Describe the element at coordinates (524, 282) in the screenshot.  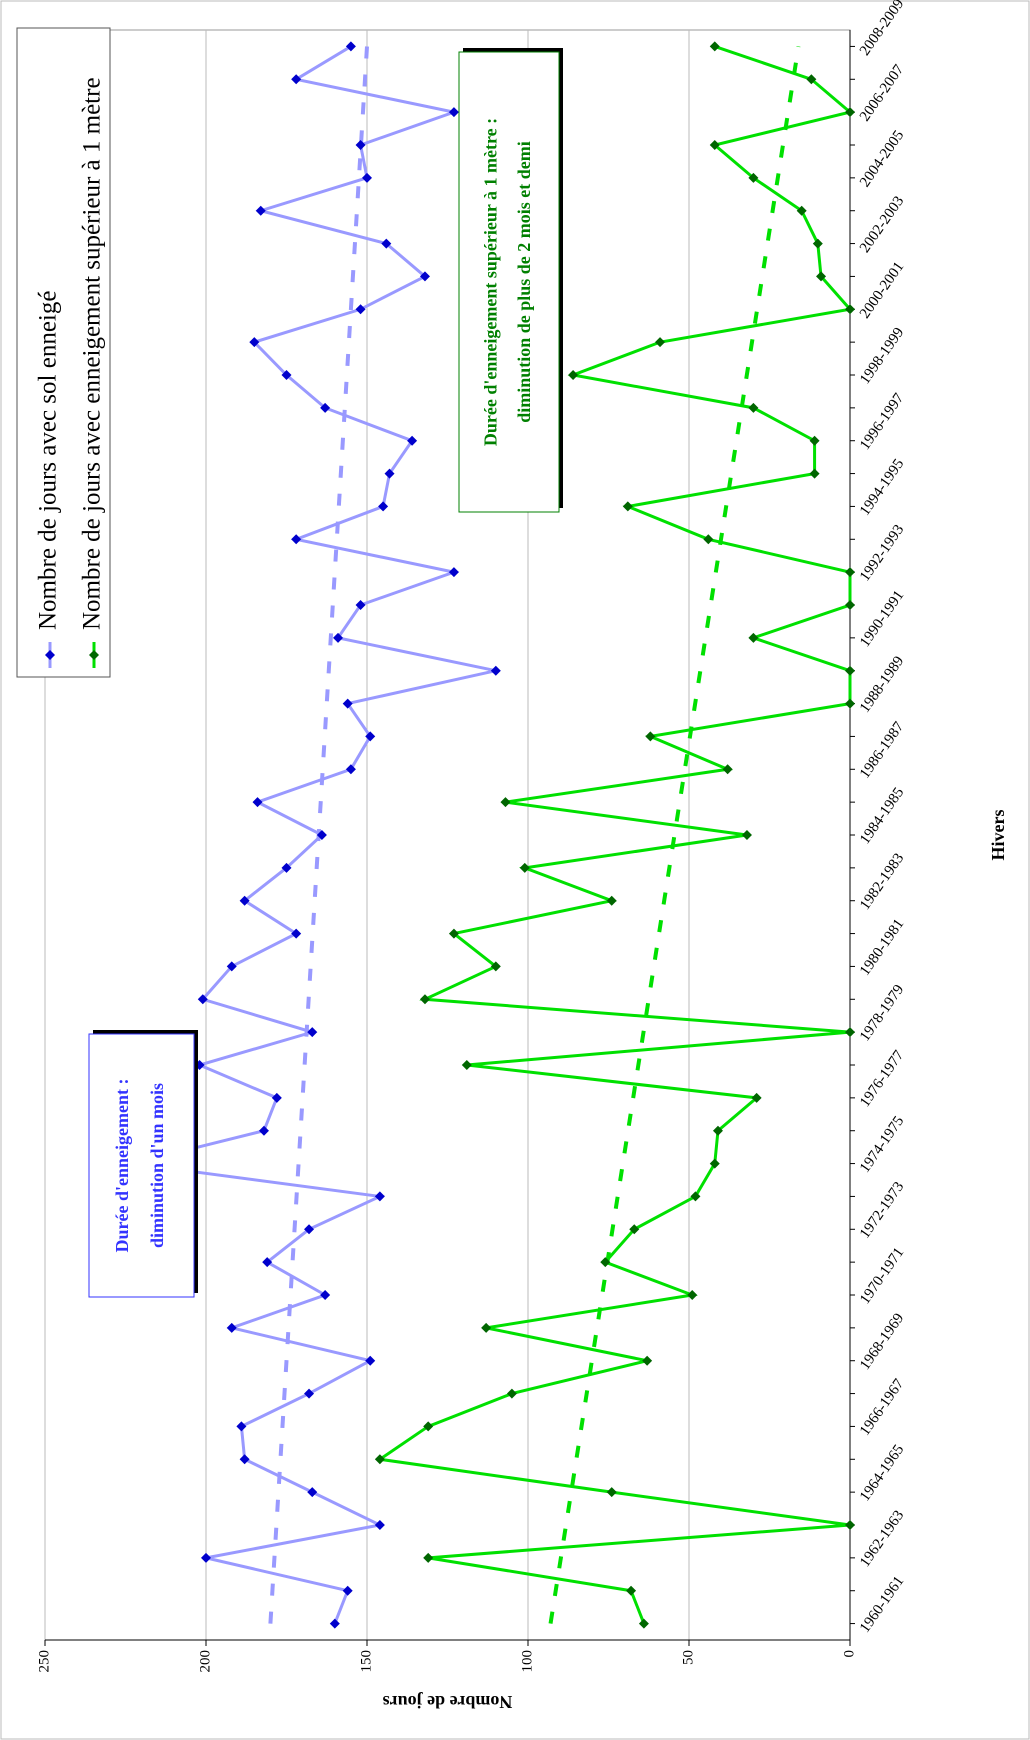
I see `annotation-text: diminution de plus de 2 mois et demi` at that location.